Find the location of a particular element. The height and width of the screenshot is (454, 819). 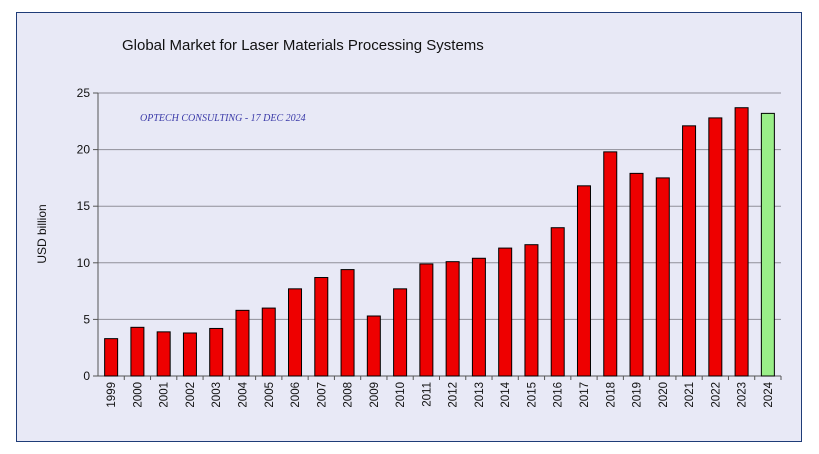

x-tick-label-2005: 2005 is located at coordinates (270, 395).